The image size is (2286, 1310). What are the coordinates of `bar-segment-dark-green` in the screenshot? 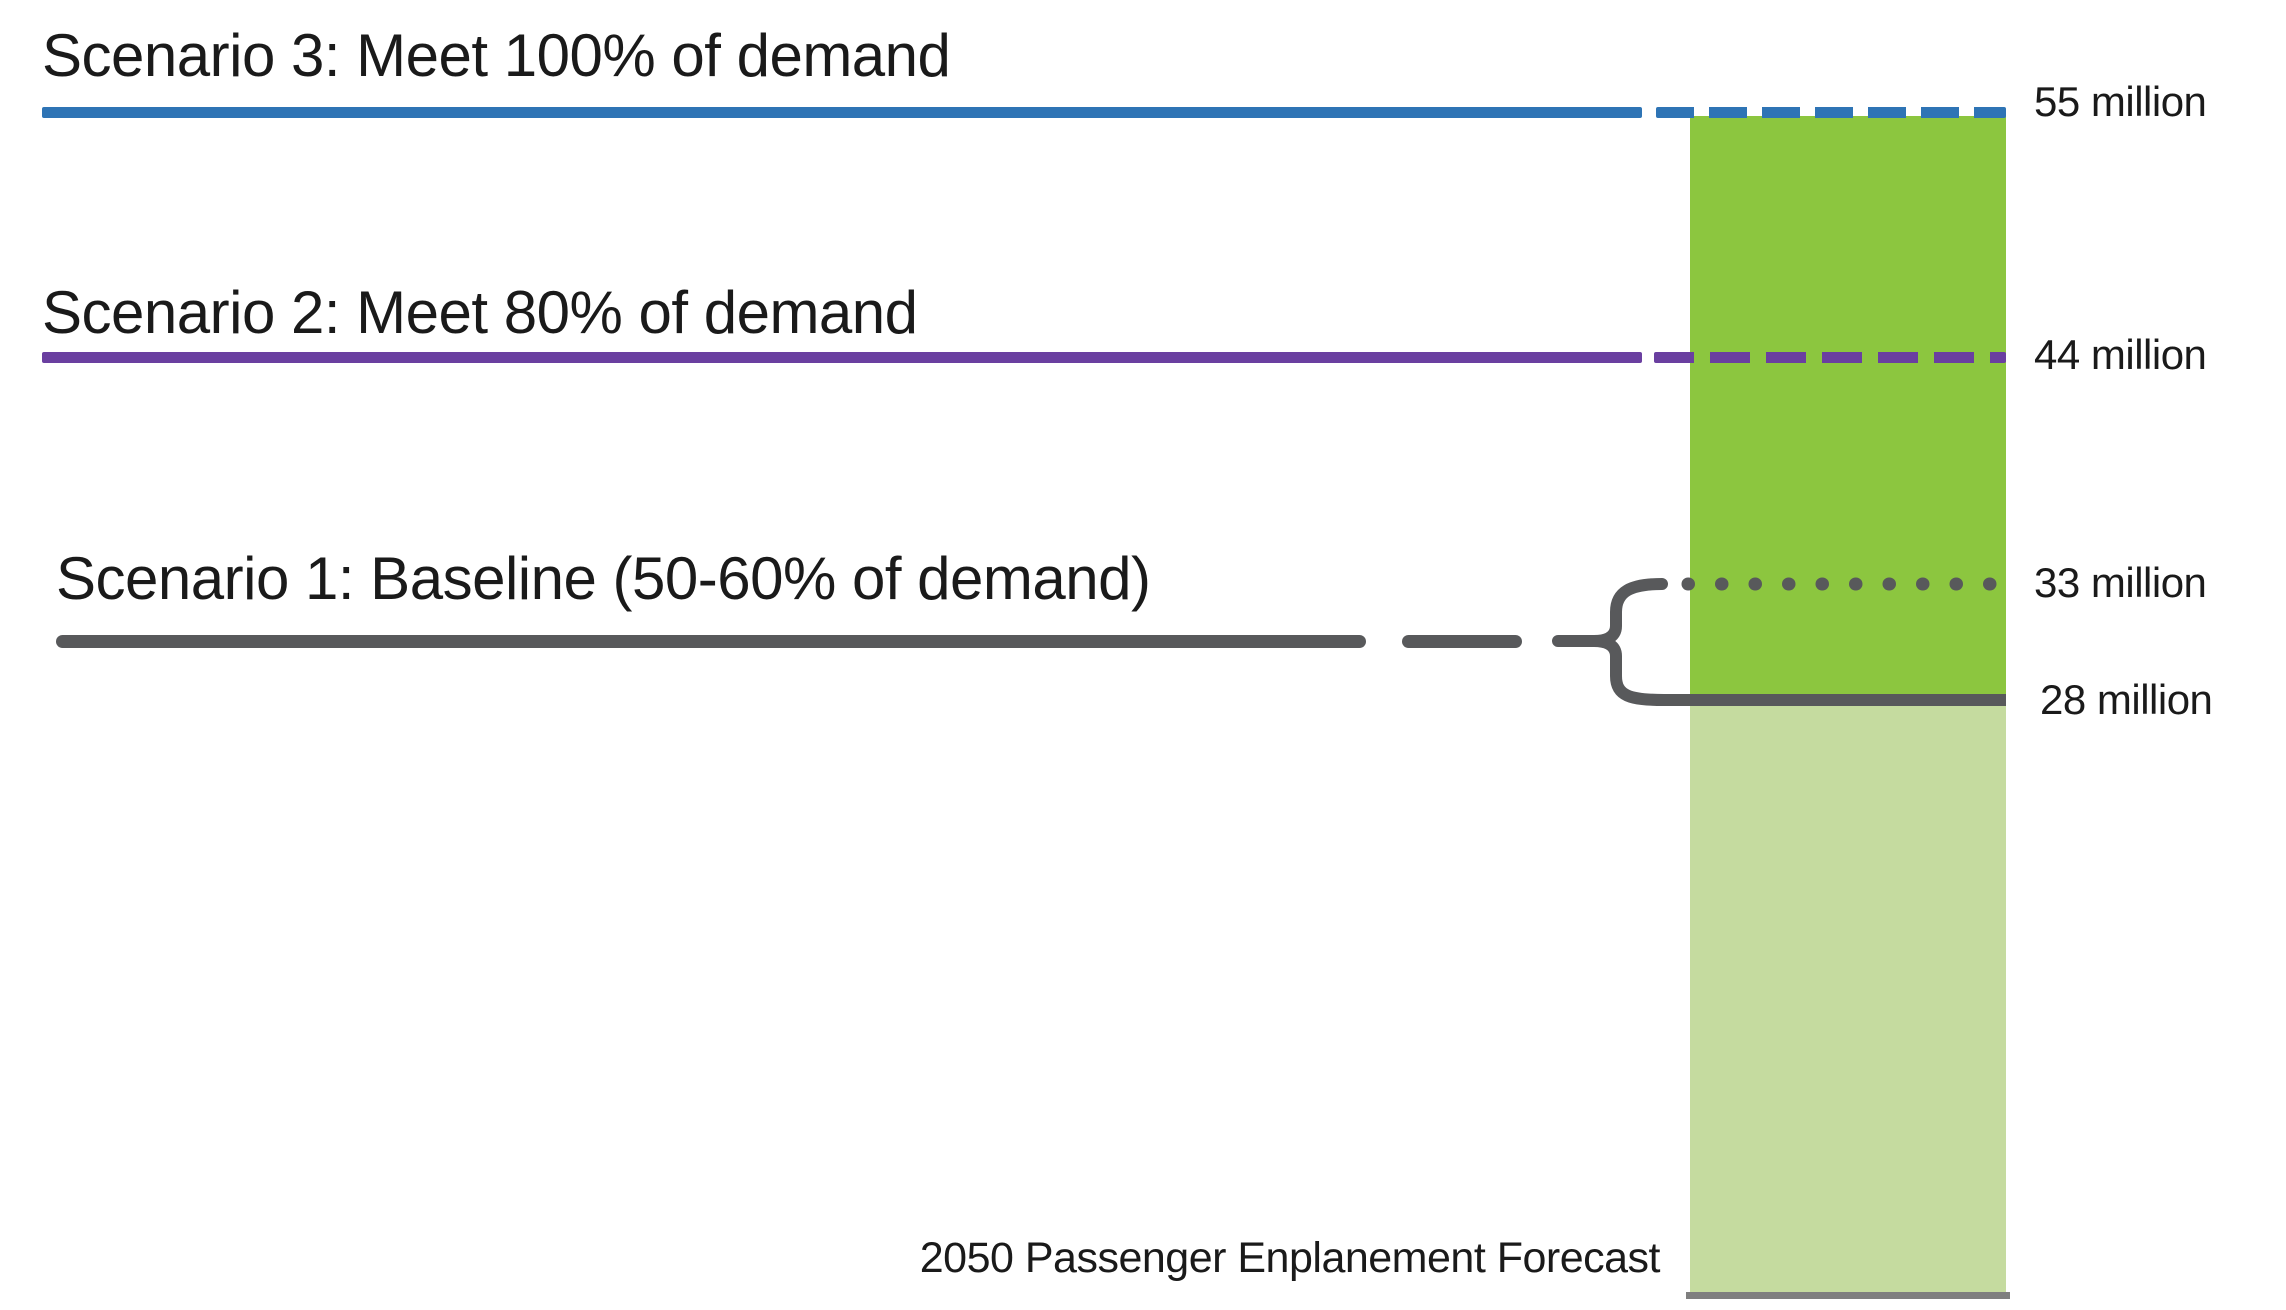 It's located at (1848, 408).